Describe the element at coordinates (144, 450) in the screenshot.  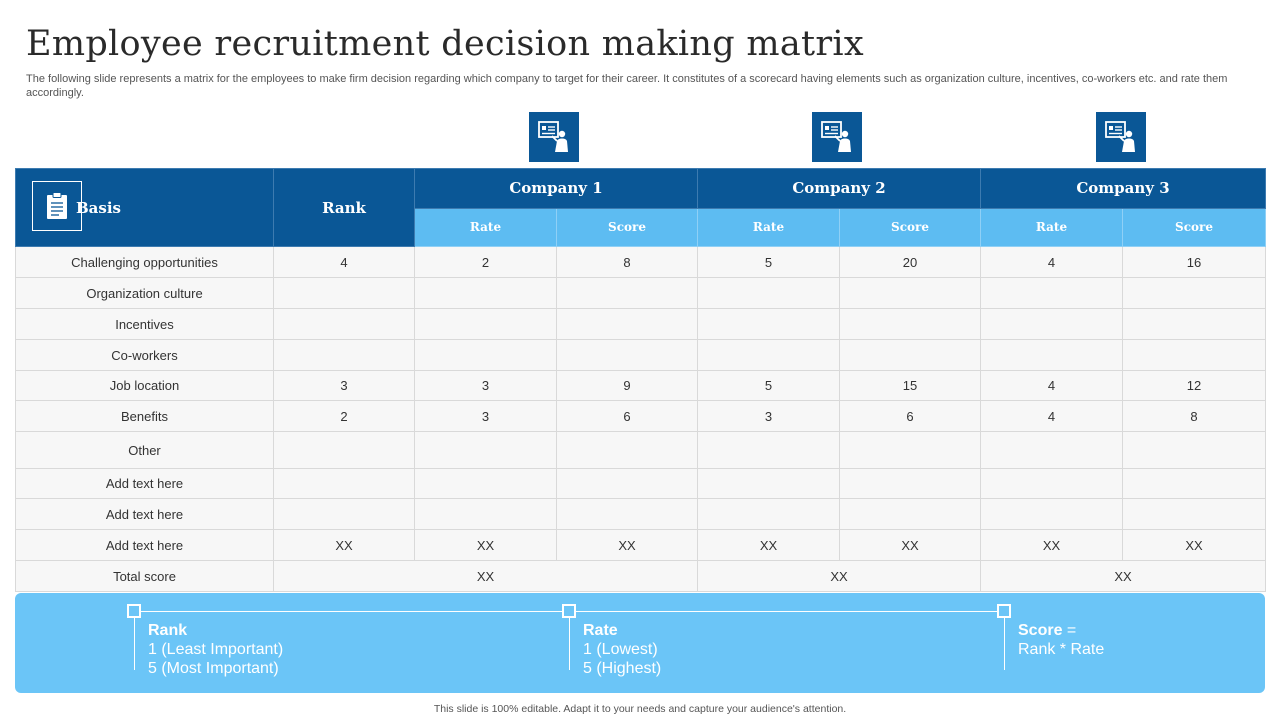
I see `basis-cell: Other` at that location.